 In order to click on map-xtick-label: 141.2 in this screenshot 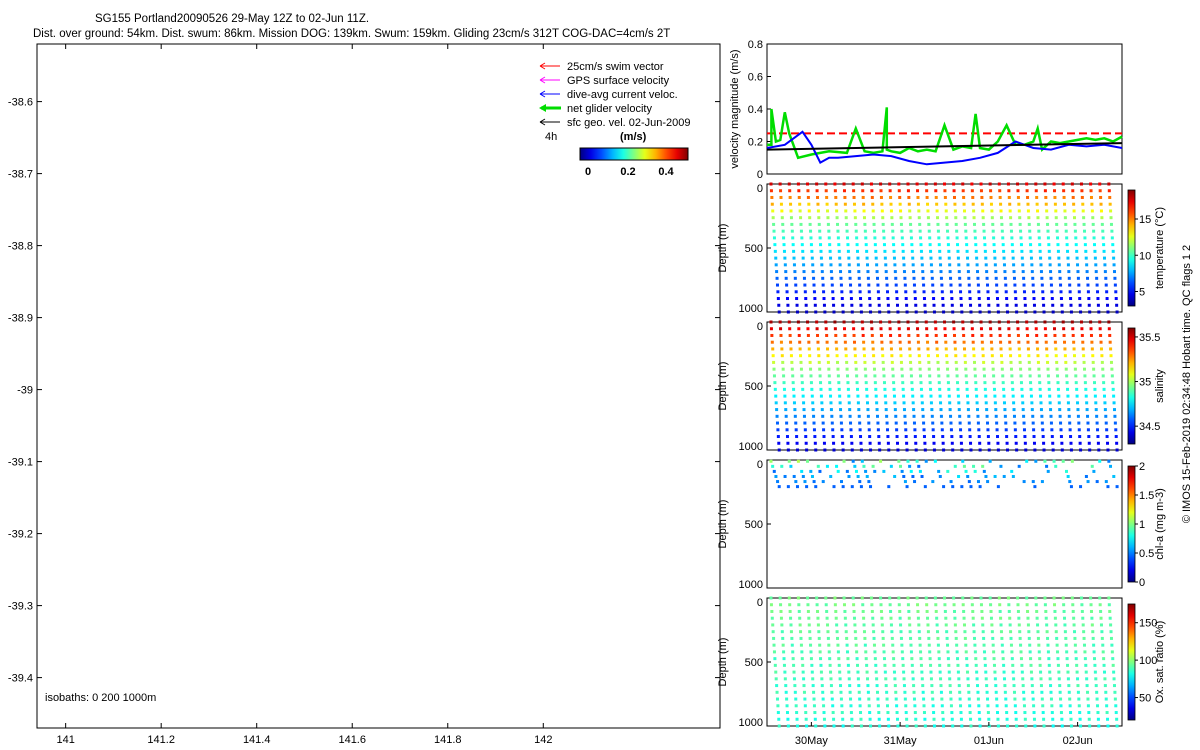, I will do `click(161, 740)`.